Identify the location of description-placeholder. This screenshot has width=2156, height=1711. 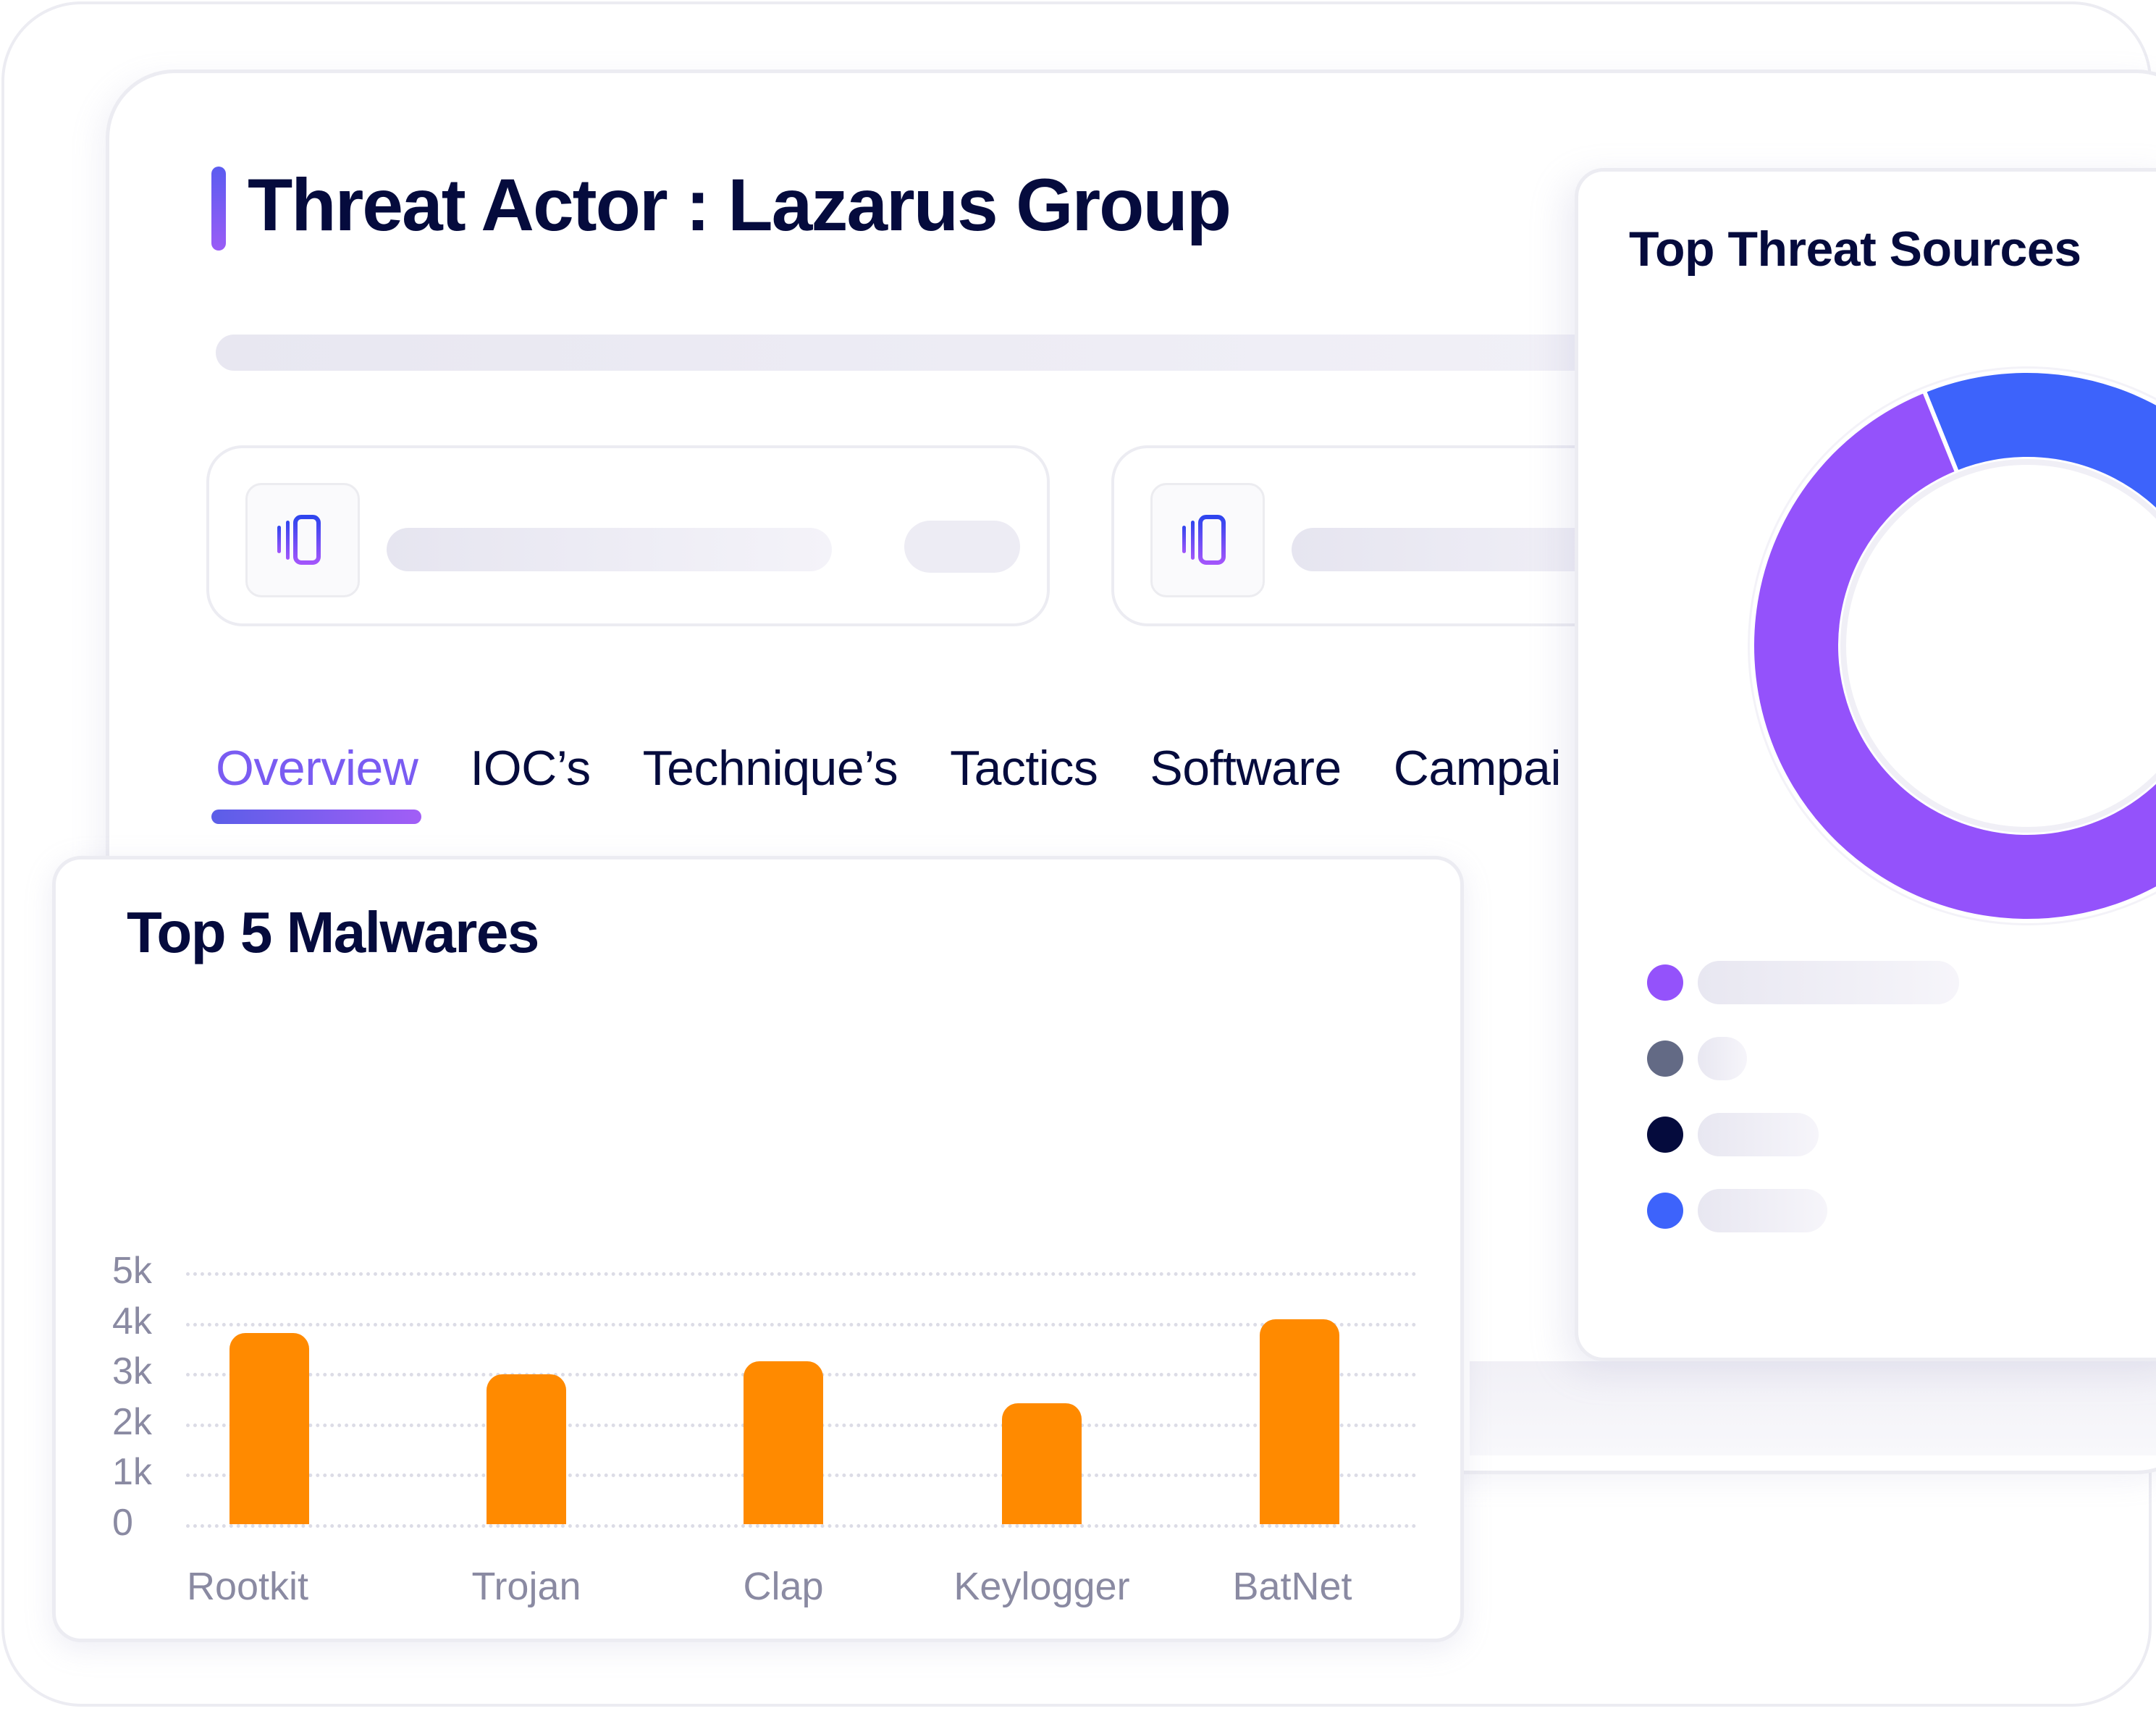
(903, 353).